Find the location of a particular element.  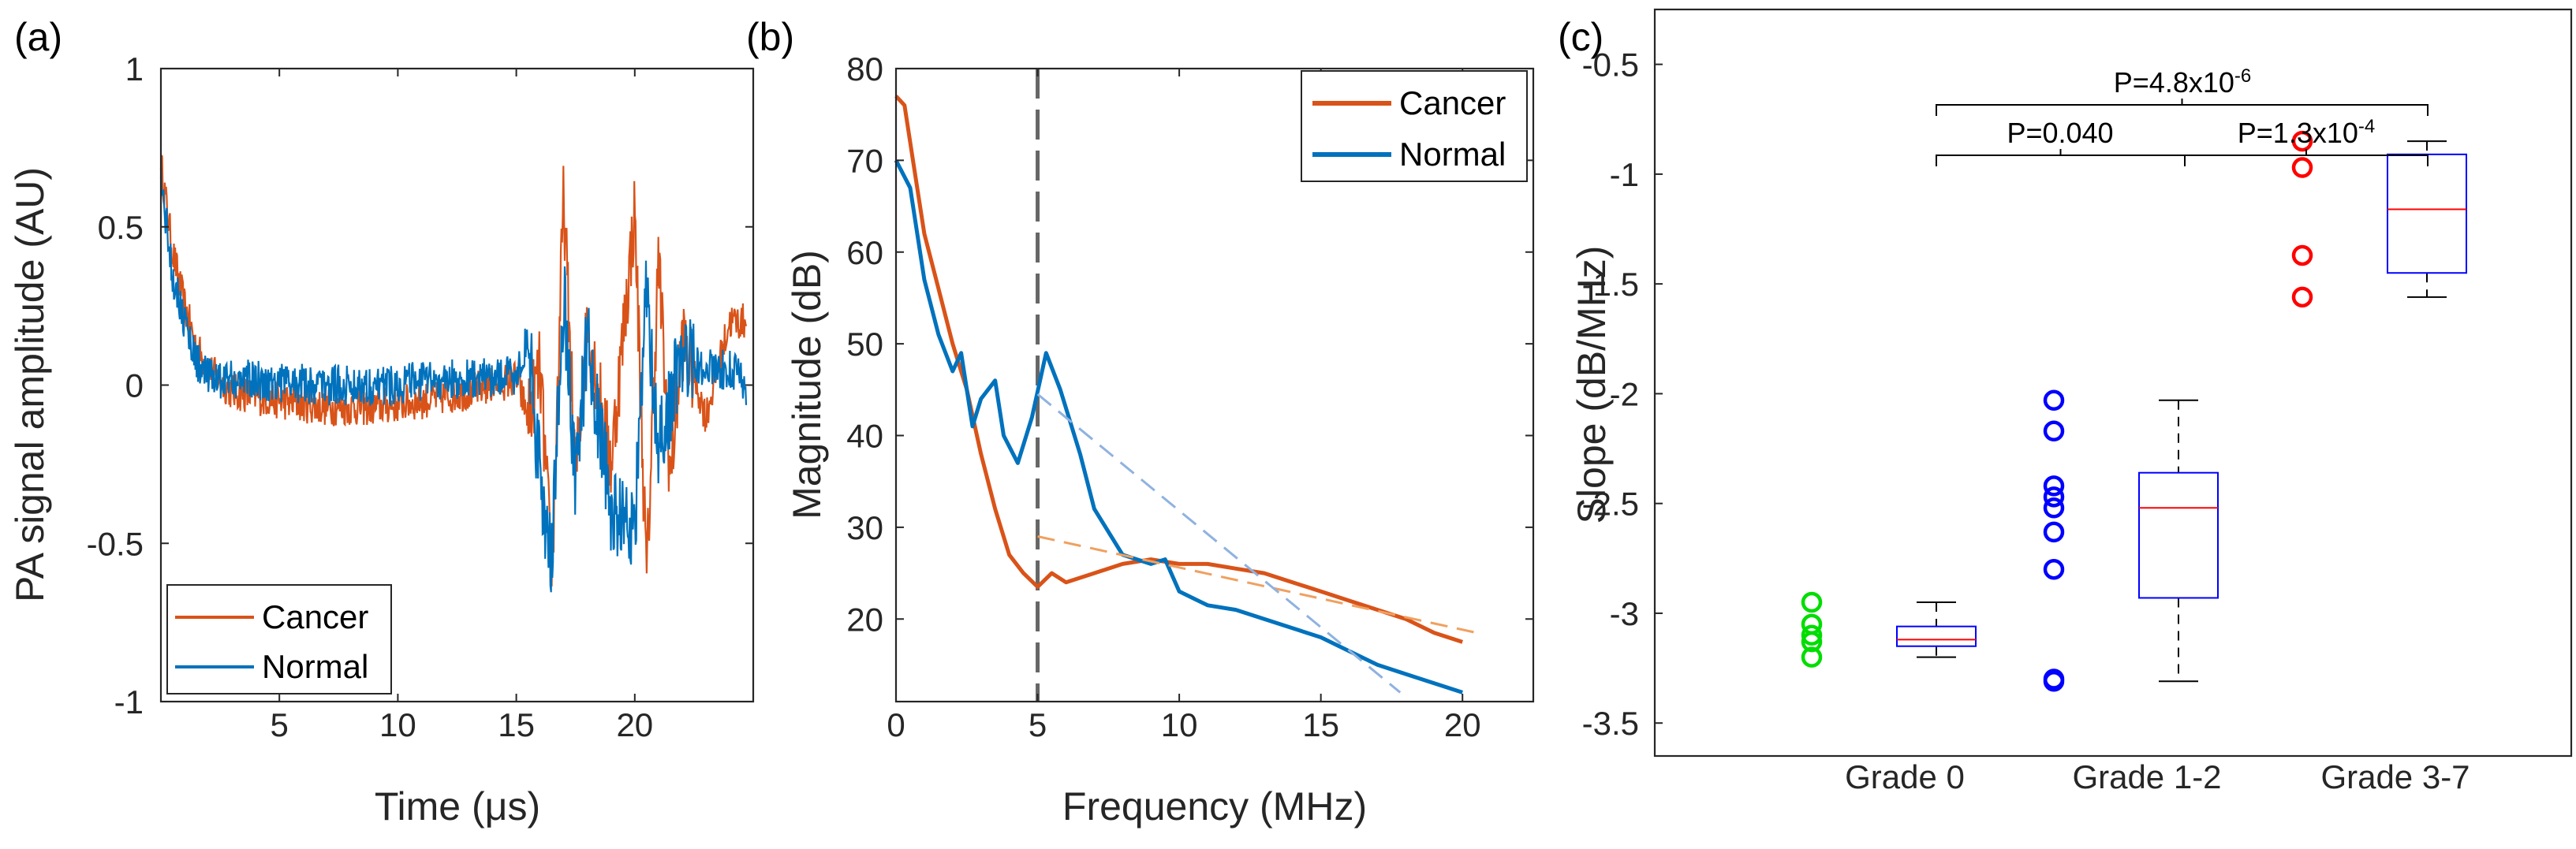

y-tick-label: 70 is located at coordinates (864, 160).